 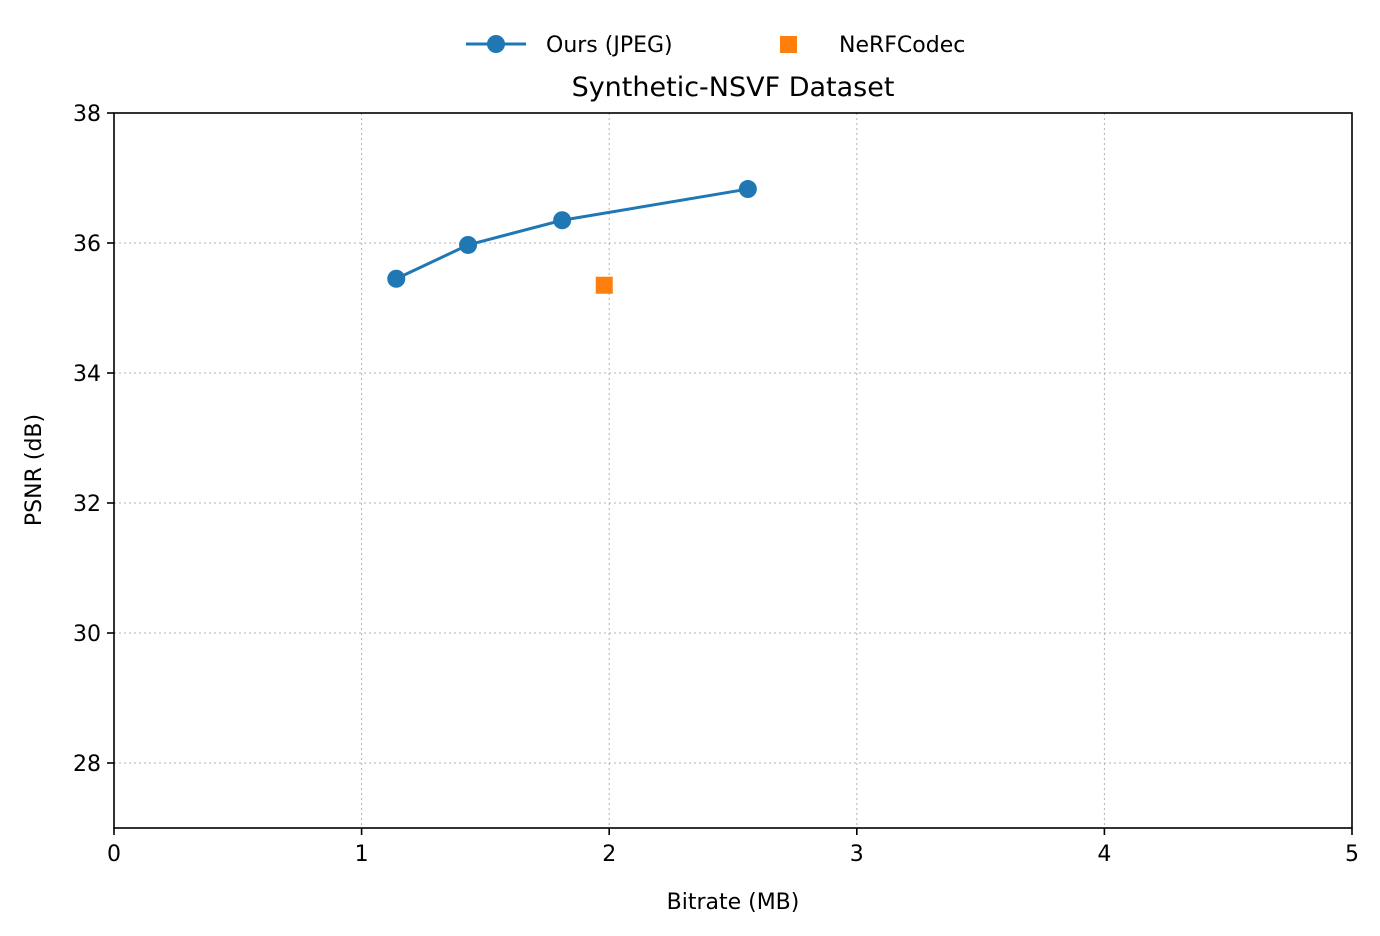 I want to click on x-tick-label: 1, so click(x=362, y=854).